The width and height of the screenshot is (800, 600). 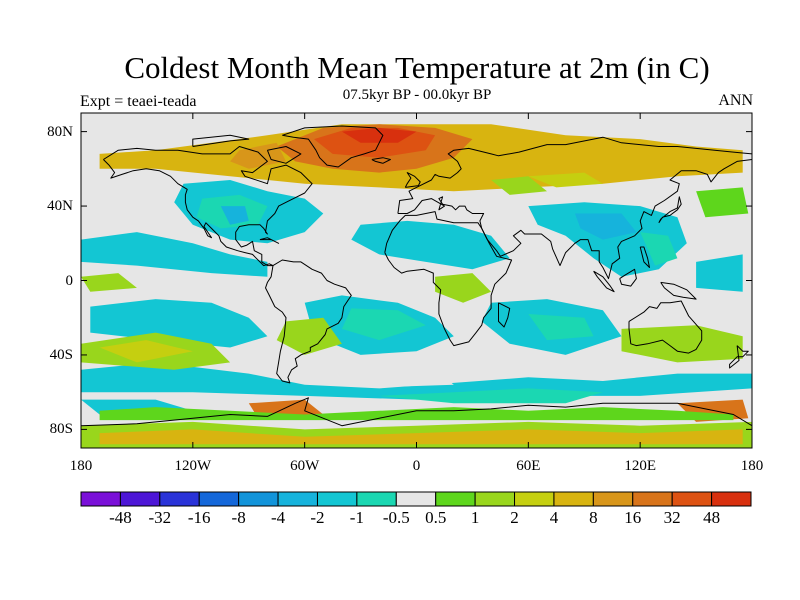 What do you see at coordinates (160, 517) in the screenshot?
I see `colorbar-label: -32` at bounding box center [160, 517].